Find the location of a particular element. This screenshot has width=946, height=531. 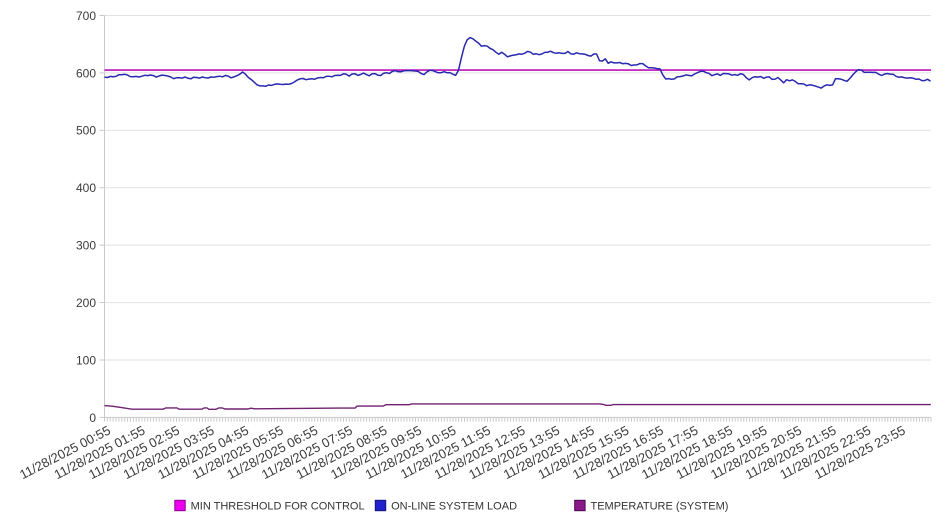

svg-text: 100 is located at coordinates (86, 360).